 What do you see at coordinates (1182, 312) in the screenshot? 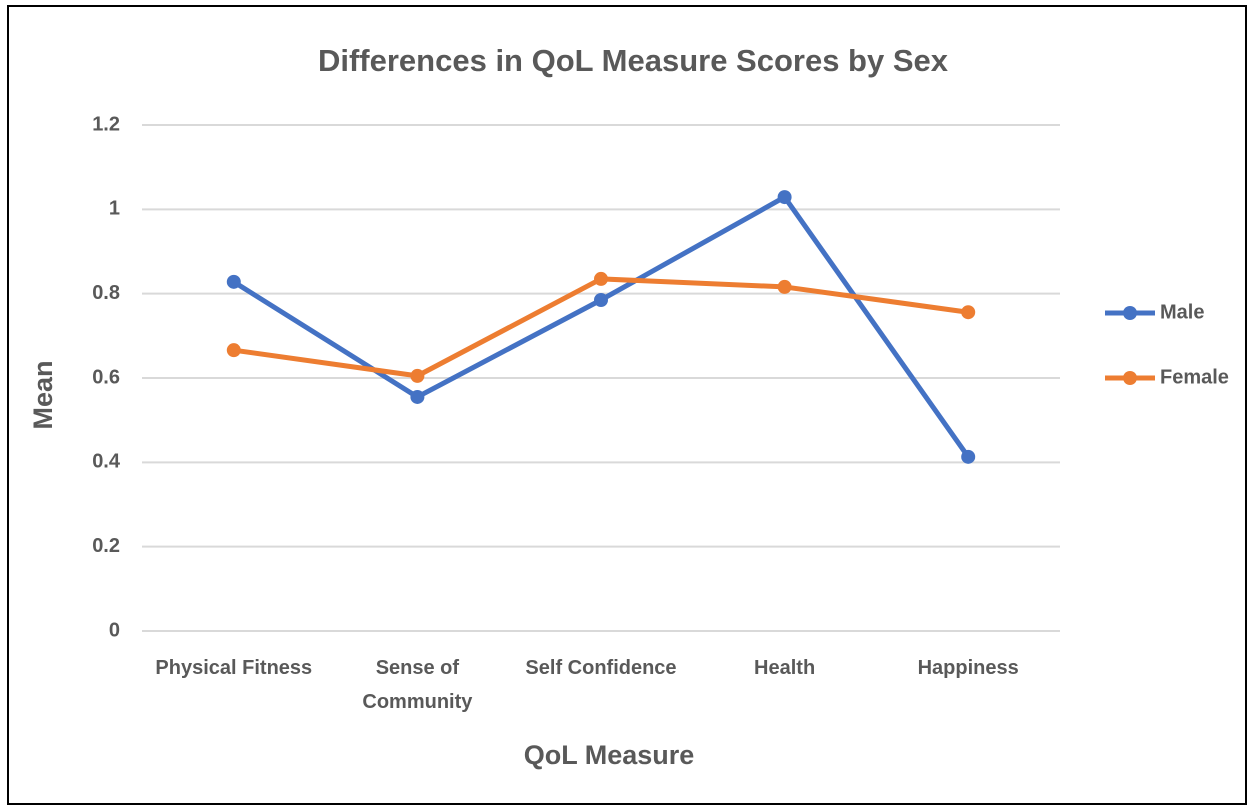
I see `legend-label: Male` at bounding box center [1182, 312].